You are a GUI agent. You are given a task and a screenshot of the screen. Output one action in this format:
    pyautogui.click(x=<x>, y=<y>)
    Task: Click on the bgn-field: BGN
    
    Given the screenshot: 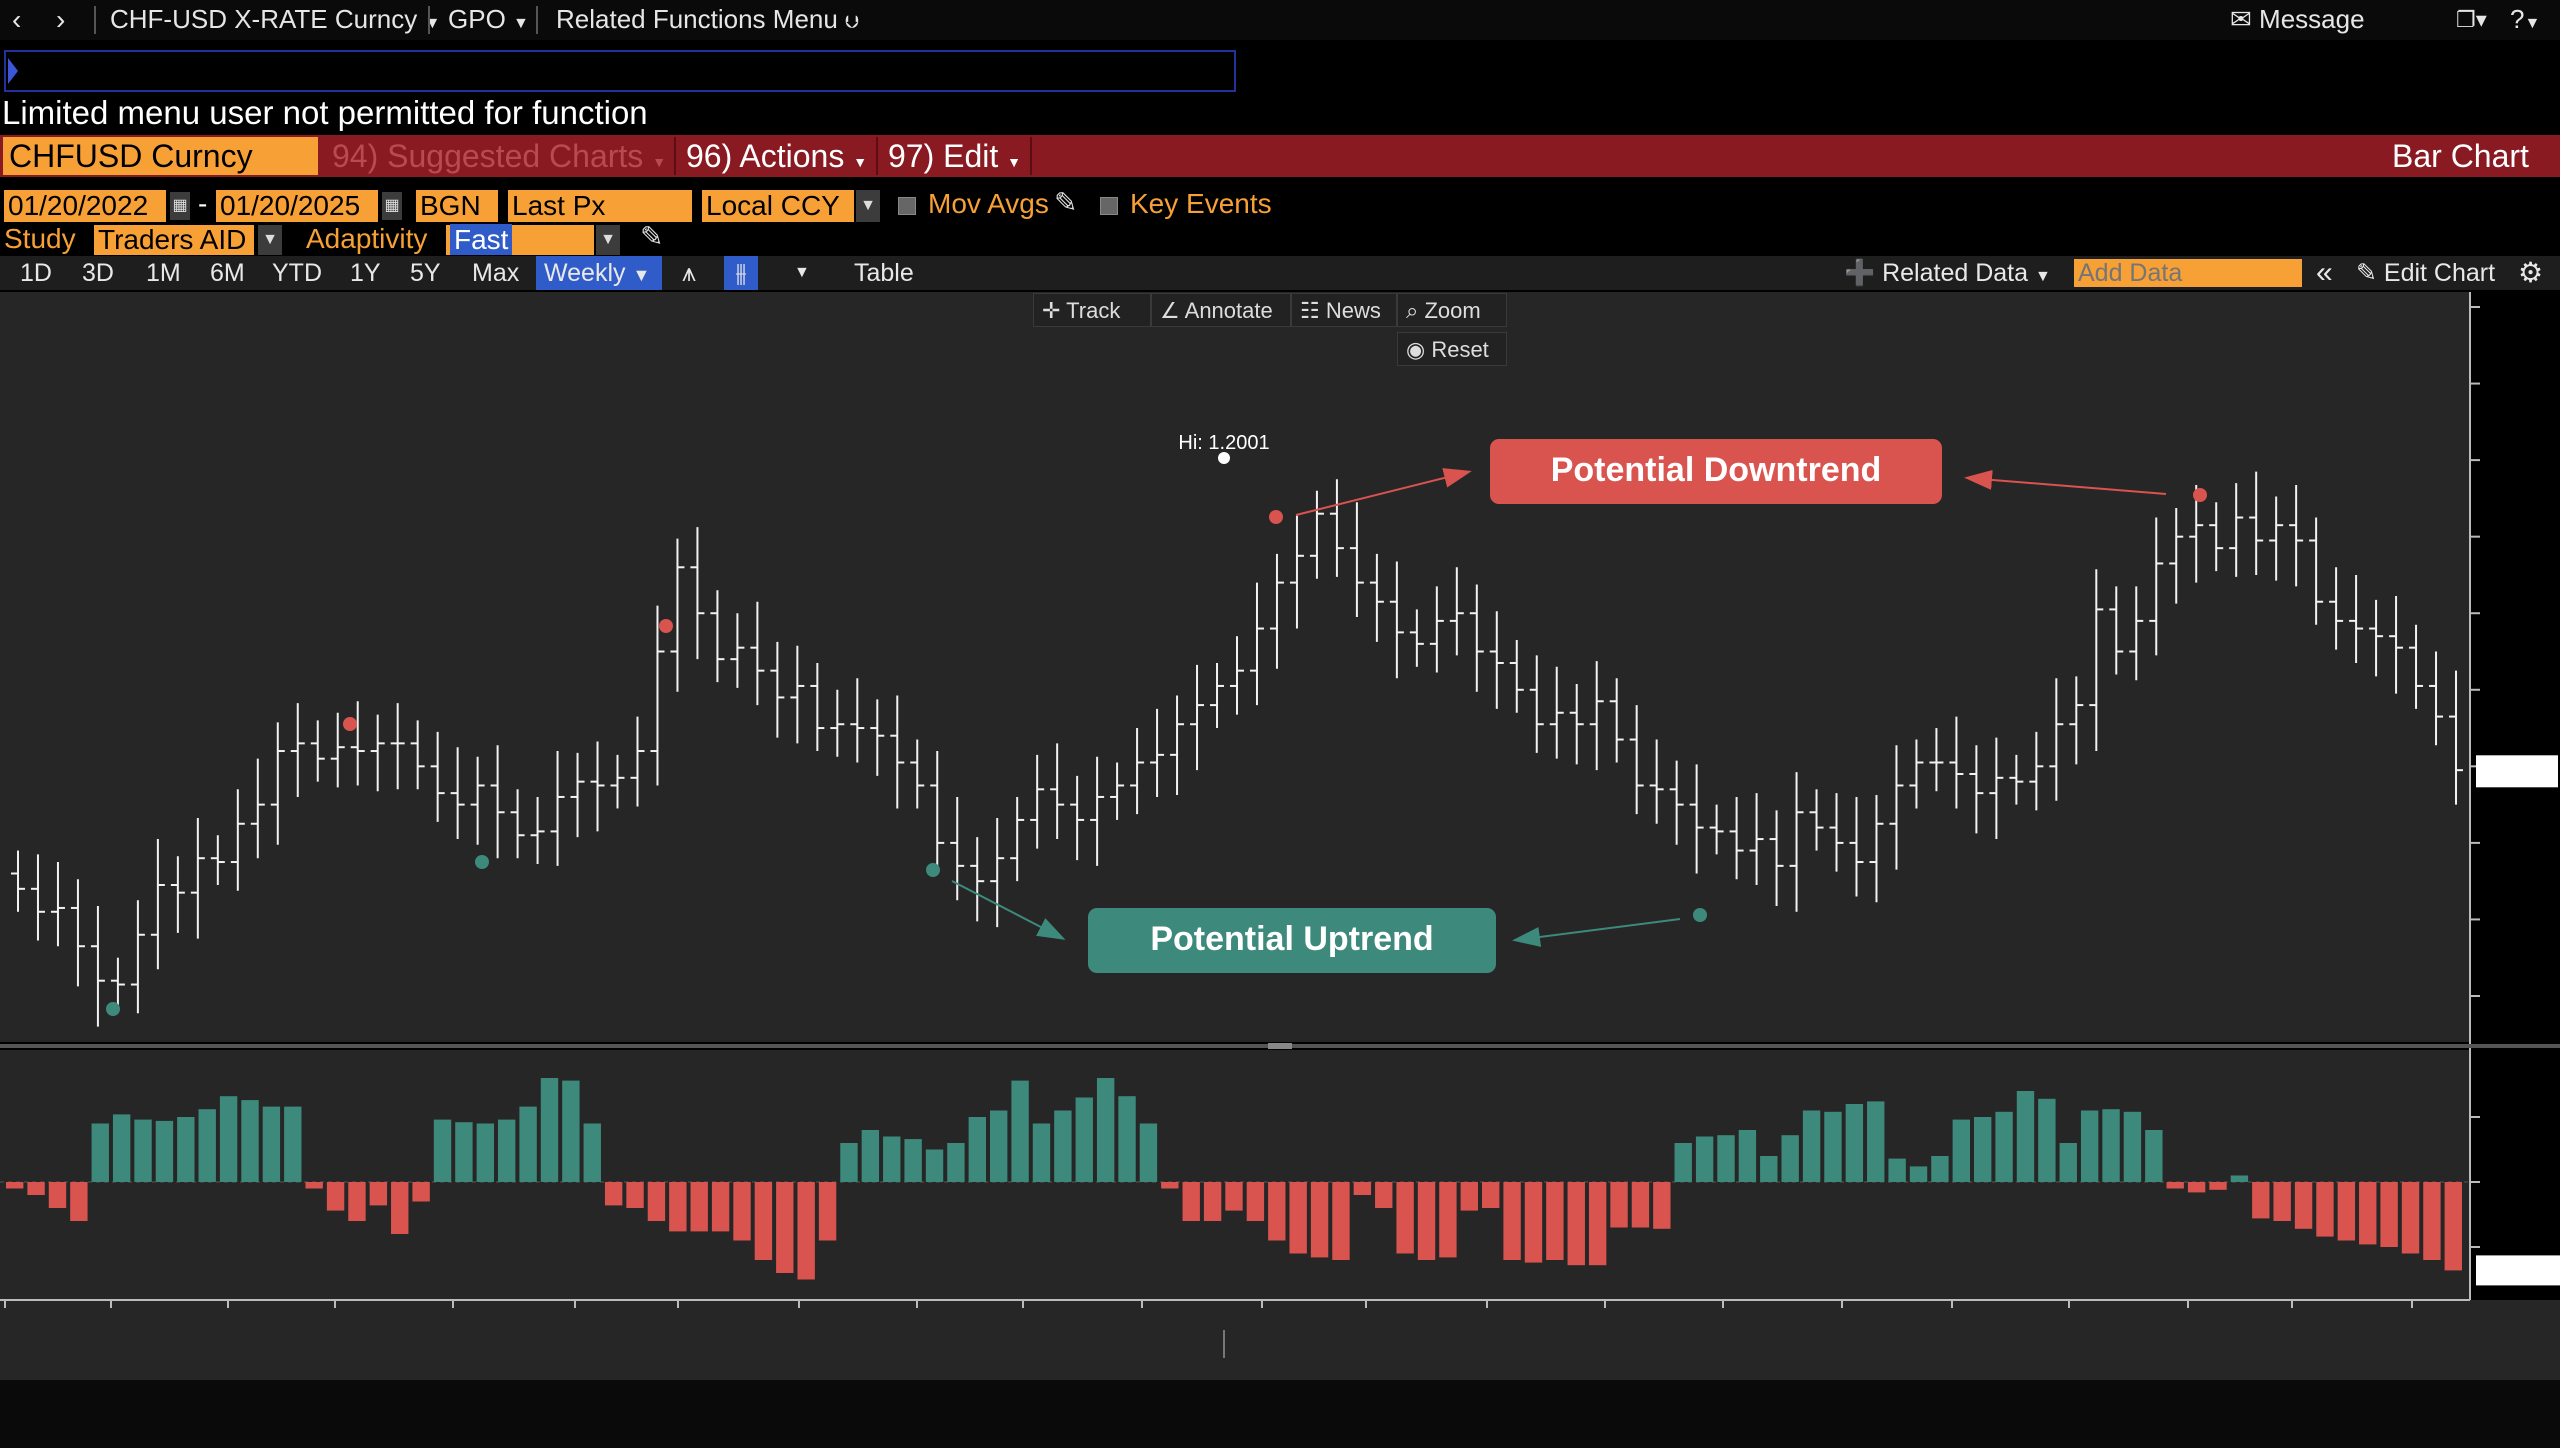 What is the action you would take?
    pyautogui.click(x=457, y=206)
    